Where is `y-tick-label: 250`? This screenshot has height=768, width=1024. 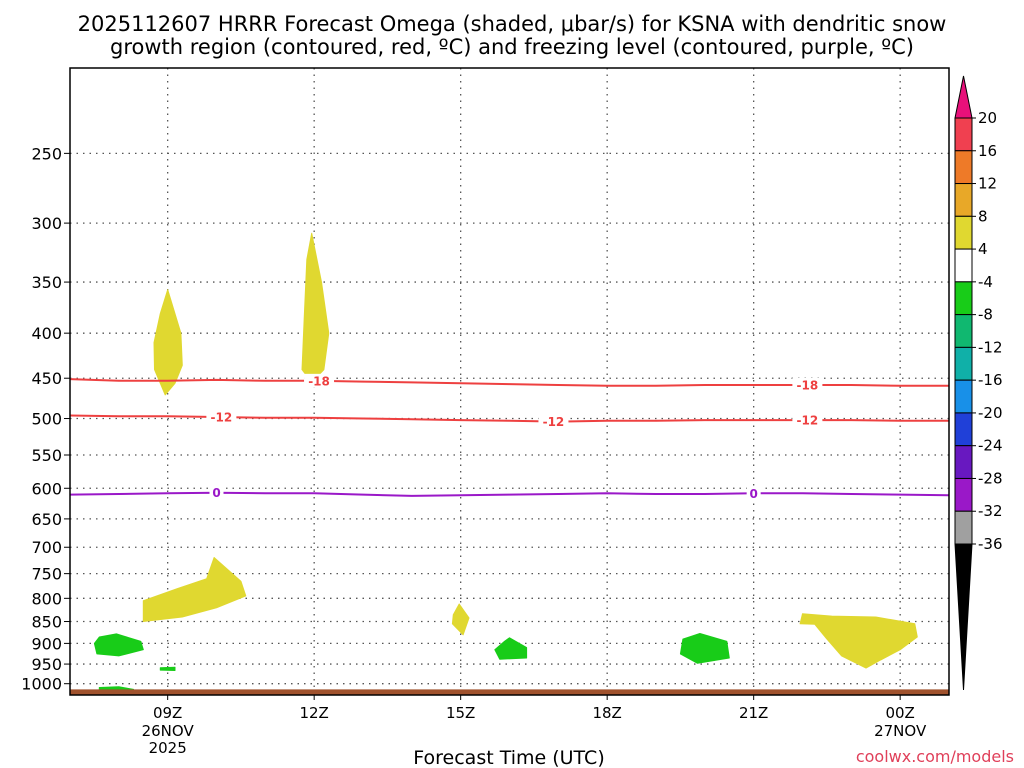 y-tick-label: 250 is located at coordinates (46, 153).